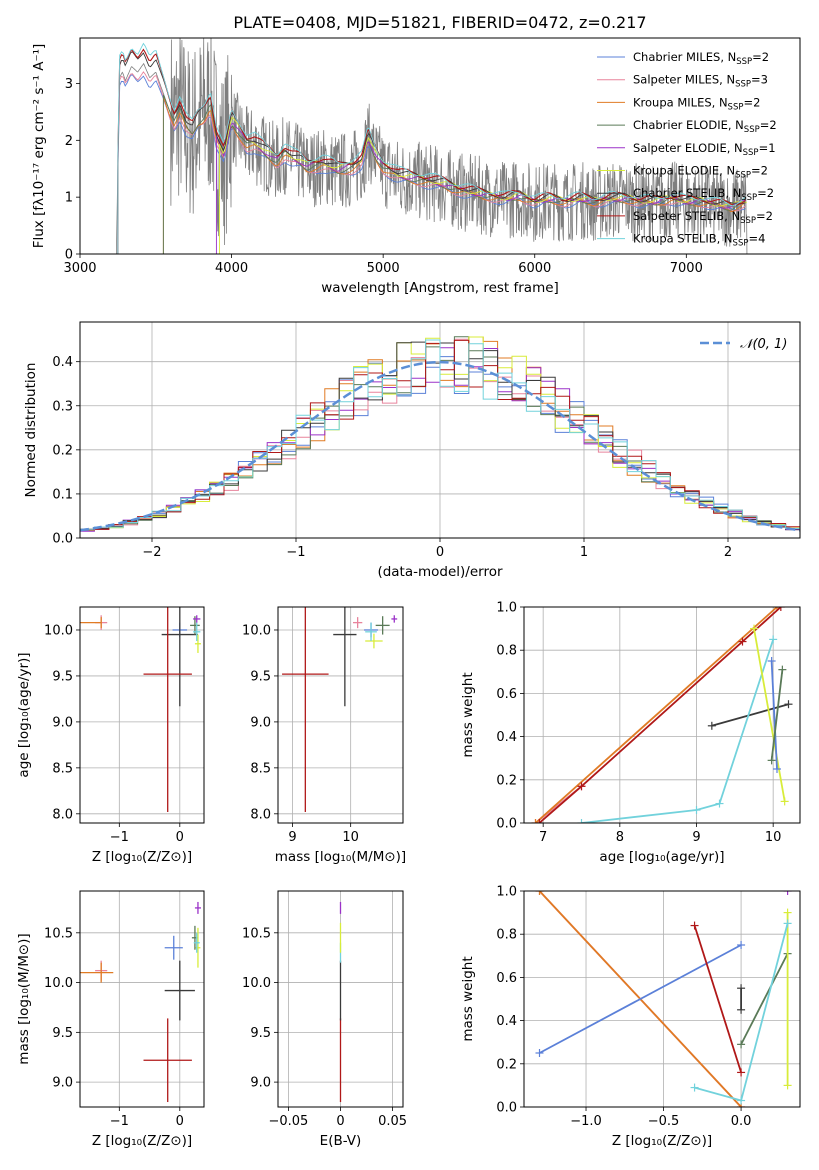  I want to click on x-tick-label: −0.5, so click(664, 1121).